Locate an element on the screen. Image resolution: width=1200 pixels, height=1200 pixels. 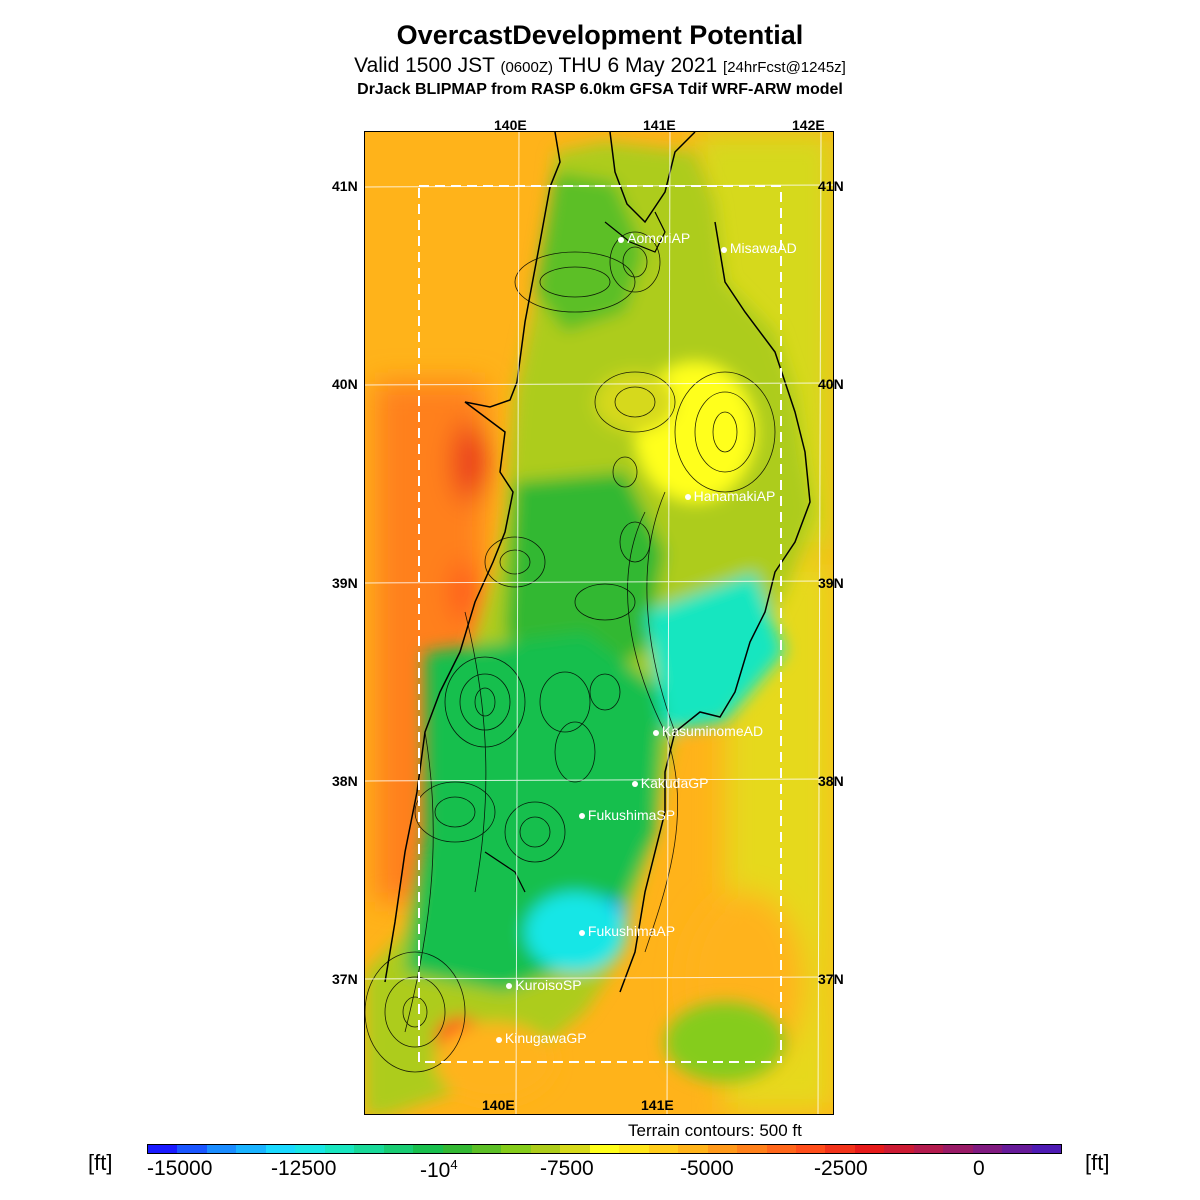
forecast-run: [24hrFcst@1245z] is located at coordinates (784, 67).